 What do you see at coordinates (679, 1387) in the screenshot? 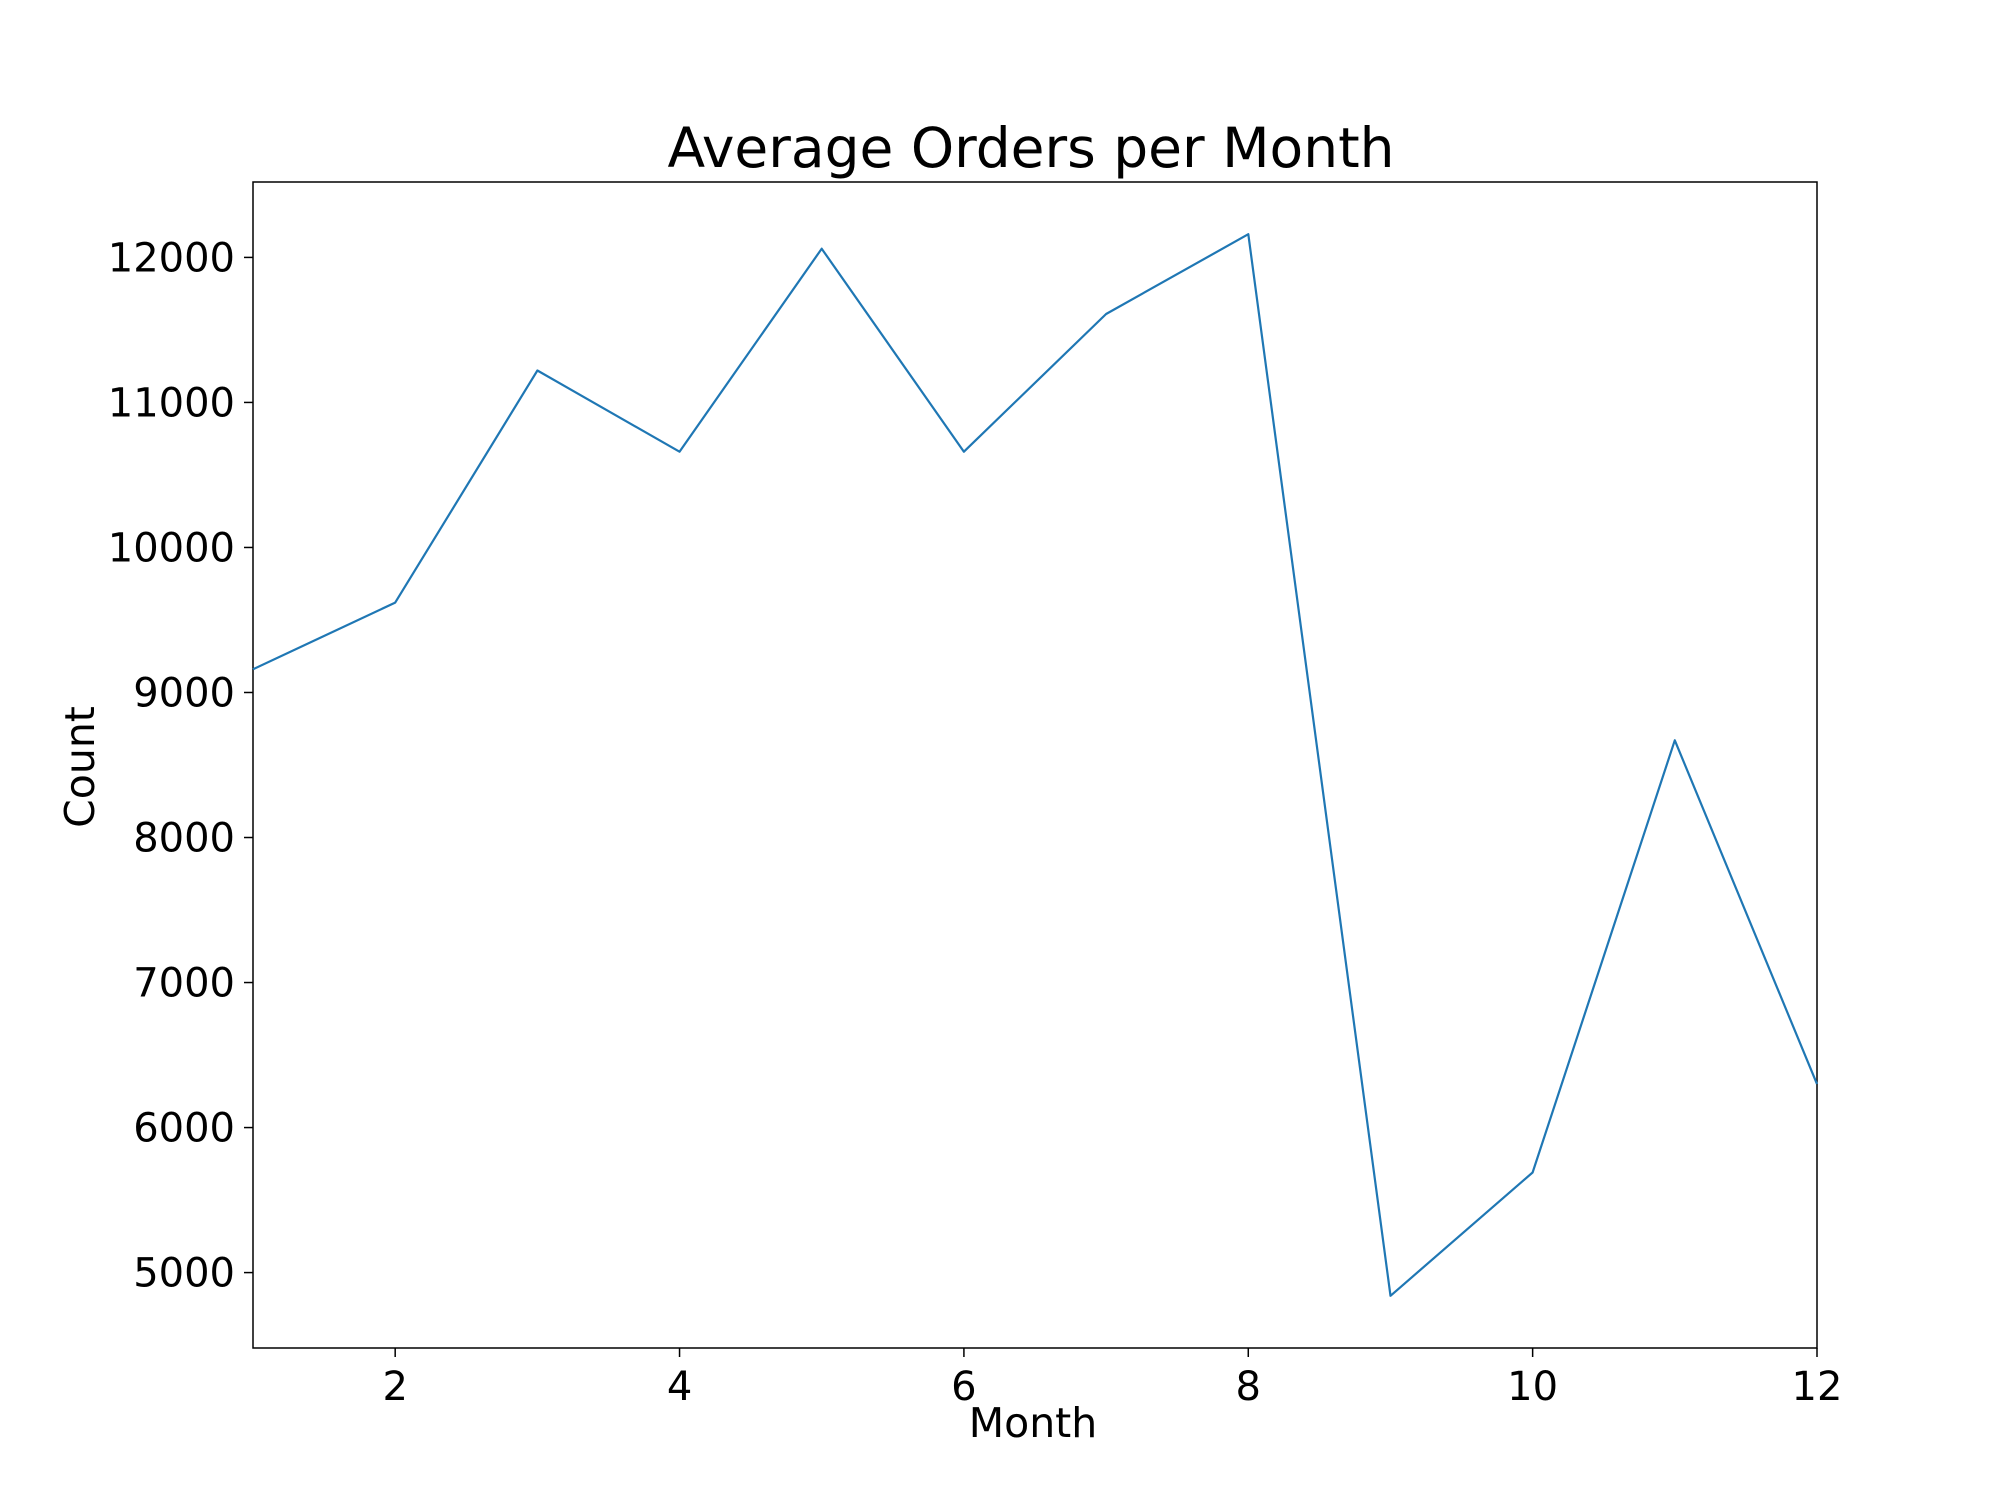
I see `x-tick-label: 4` at bounding box center [679, 1387].